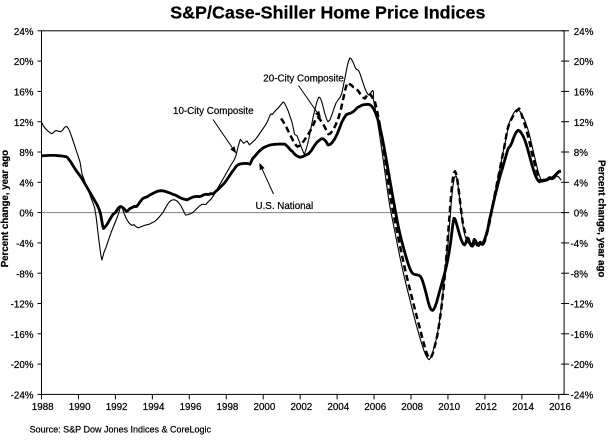 The width and height of the screenshot is (608, 444). I want to click on svg-text: 1988, so click(43, 407).